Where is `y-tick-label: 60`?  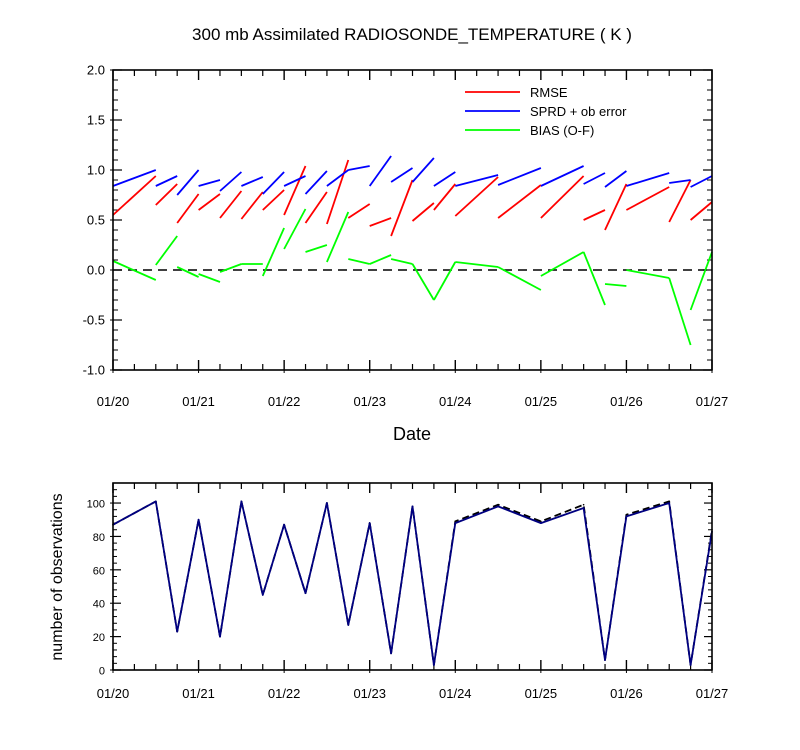
y-tick-label: 60 is located at coordinates (99, 571).